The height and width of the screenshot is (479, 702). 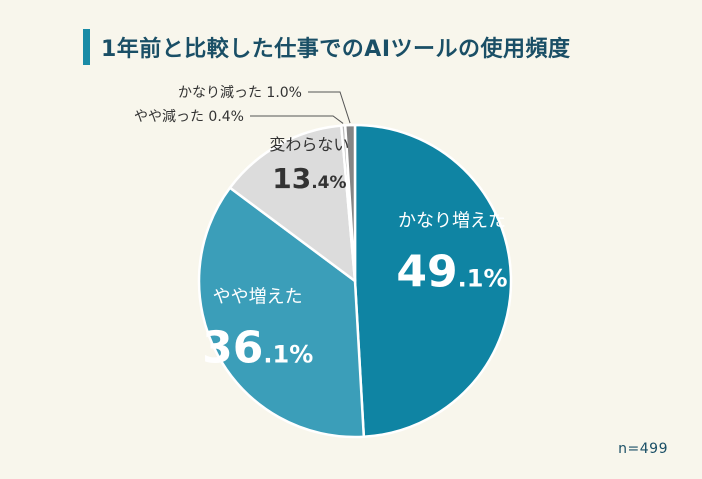 I want to click on slice-label-greatly-increased: かなり増えた, so click(x=452, y=220).